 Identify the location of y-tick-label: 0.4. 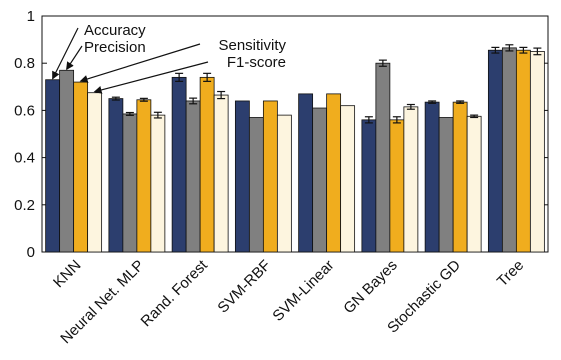
(24, 158).